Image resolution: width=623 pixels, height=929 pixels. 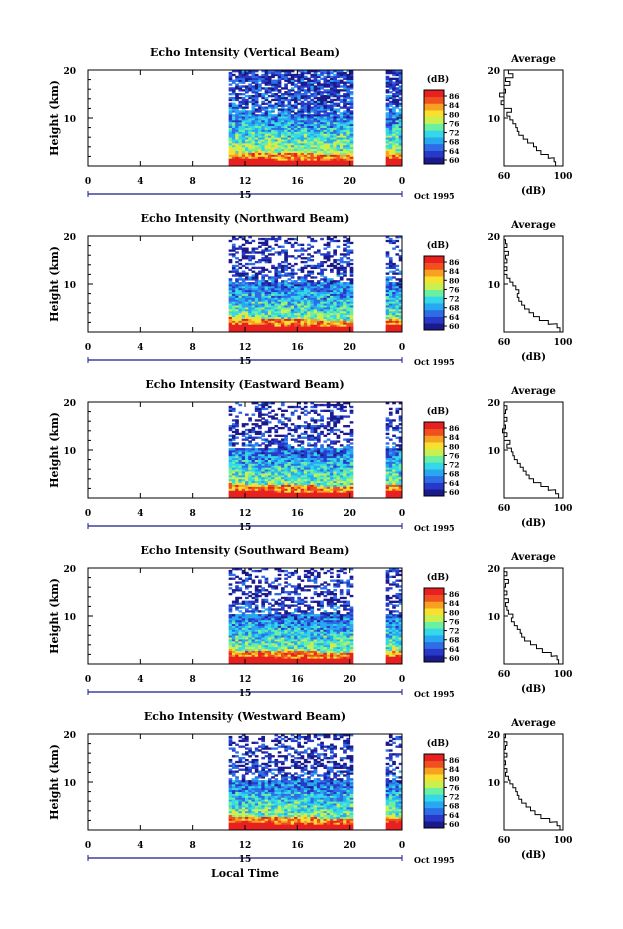 What do you see at coordinates (88, 182) in the screenshot?
I see `x-tick-label: 0` at bounding box center [88, 182].